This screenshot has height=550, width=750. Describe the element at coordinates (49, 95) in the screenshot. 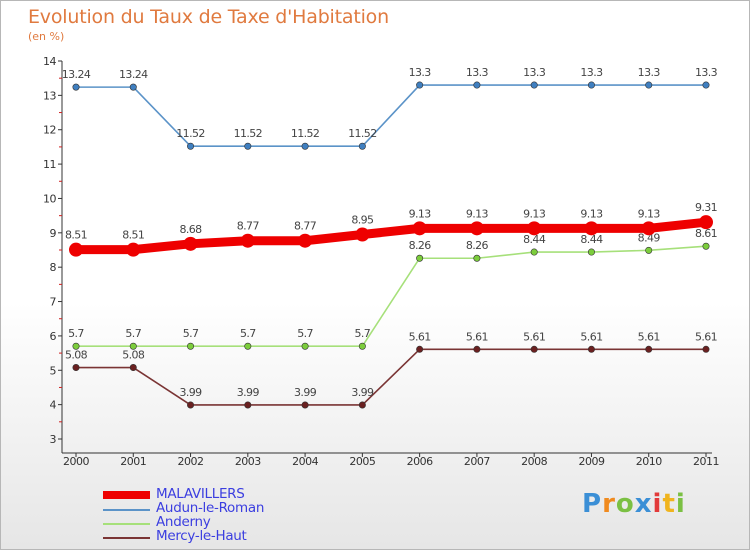

I see `y-tick-label: 13` at that location.